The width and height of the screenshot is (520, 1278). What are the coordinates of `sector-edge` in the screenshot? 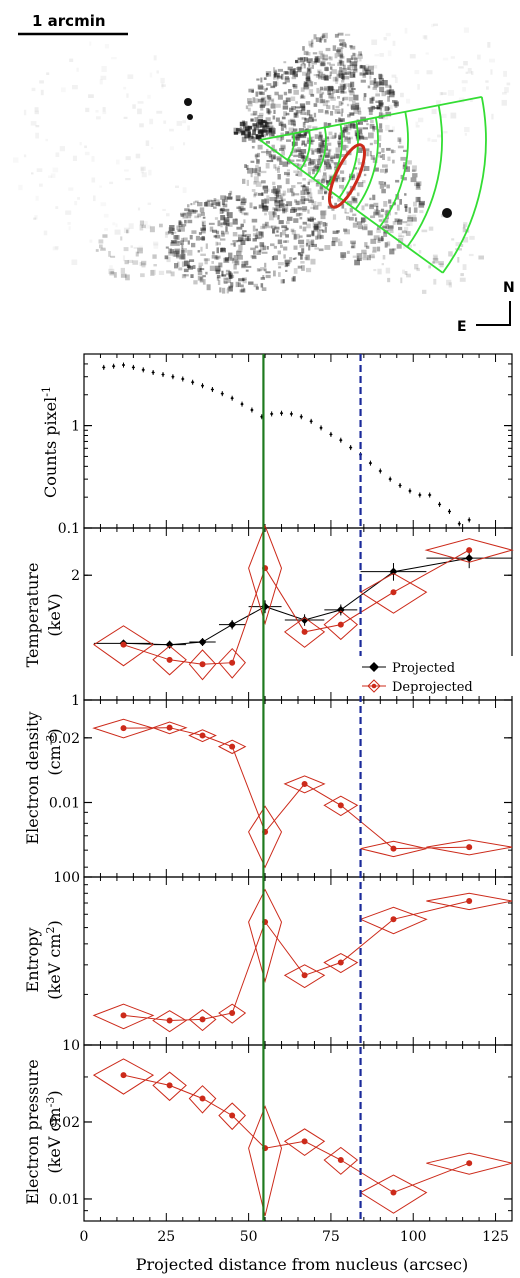 It's located at (370, 118).